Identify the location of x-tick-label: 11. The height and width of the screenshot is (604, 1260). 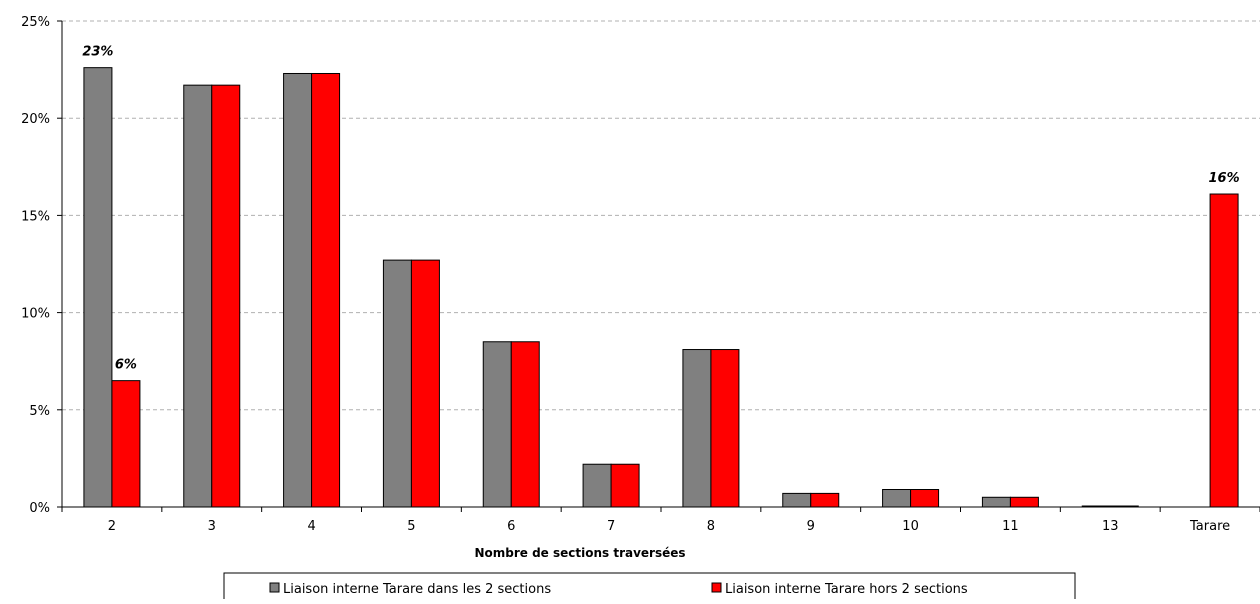
(1010, 526).